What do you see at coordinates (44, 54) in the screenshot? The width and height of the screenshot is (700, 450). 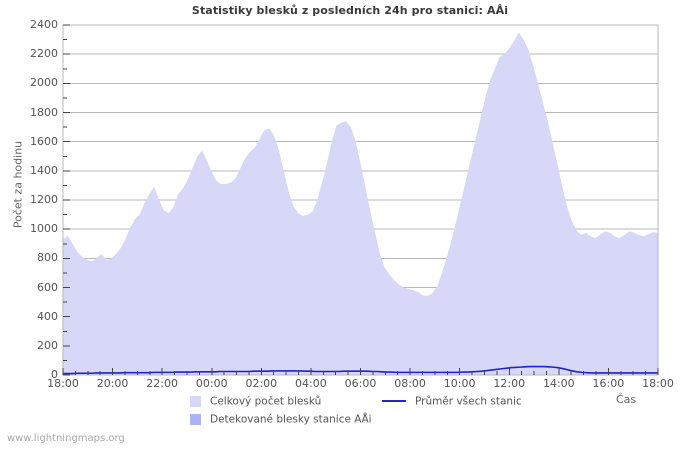 I see `y-tick-label: 2200` at bounding box center [44, 54].